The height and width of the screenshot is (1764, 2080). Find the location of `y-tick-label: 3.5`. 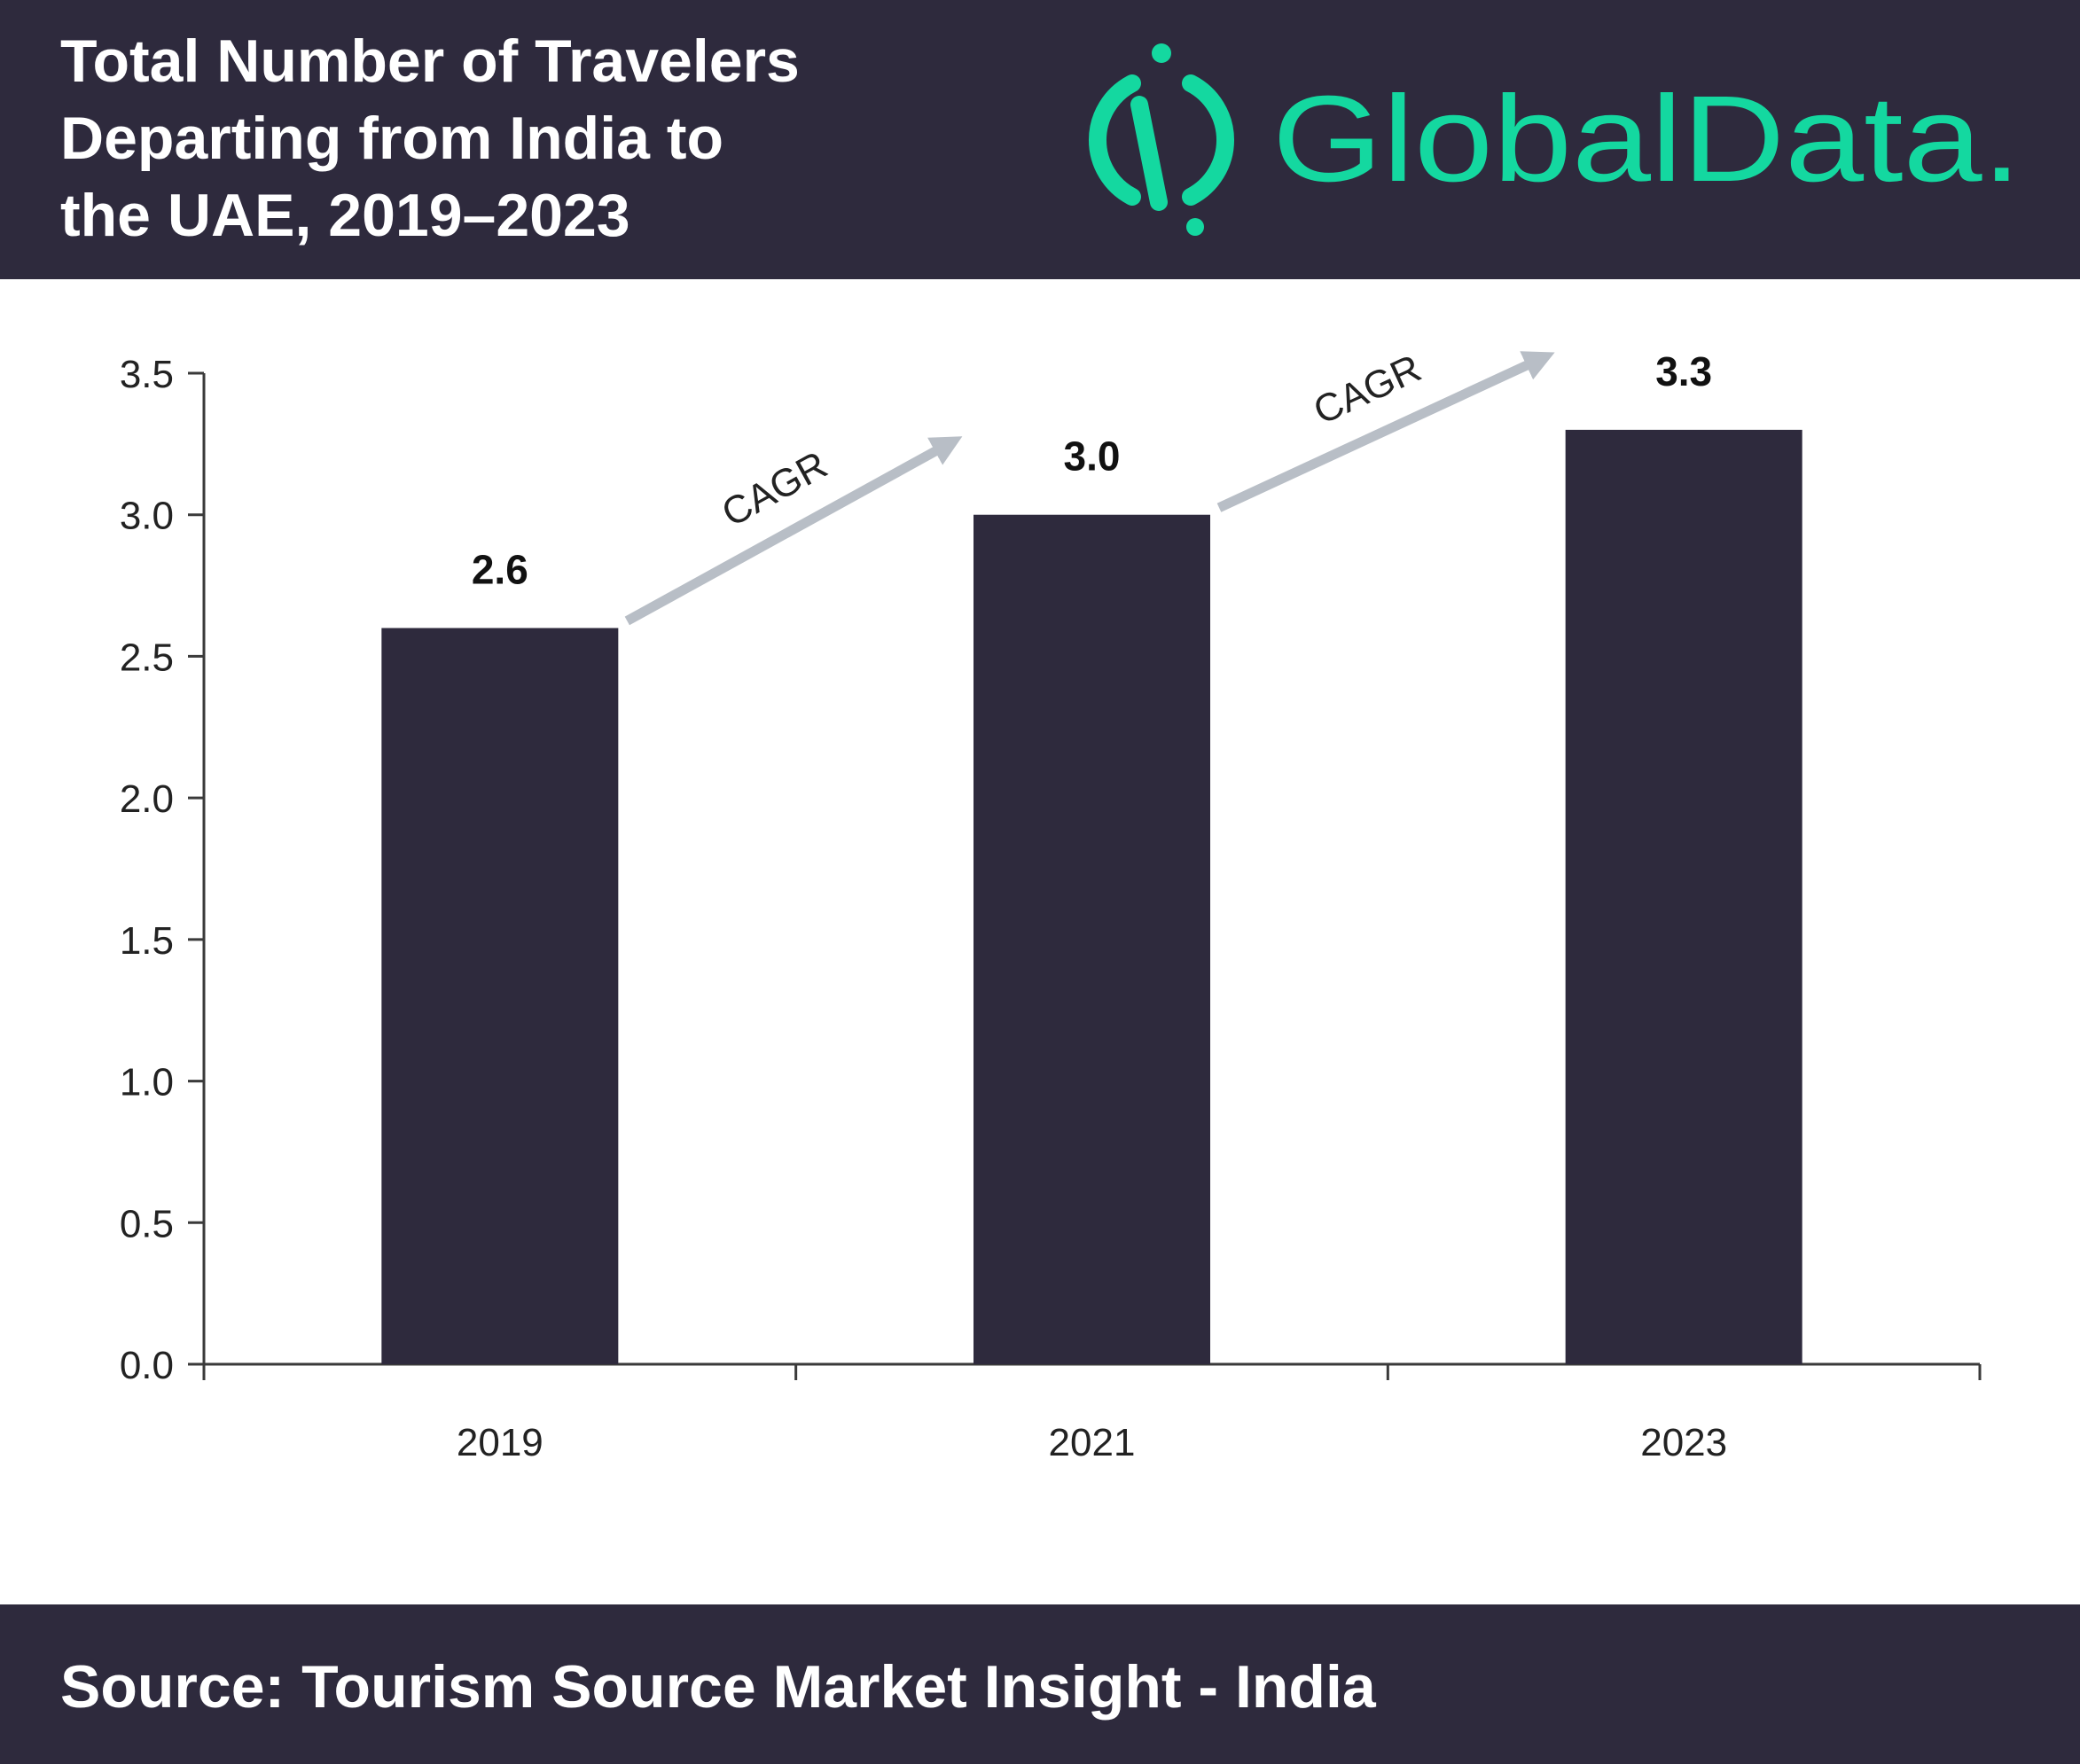

y-tick-label: 3.5 is located at coordinates (147, 374).